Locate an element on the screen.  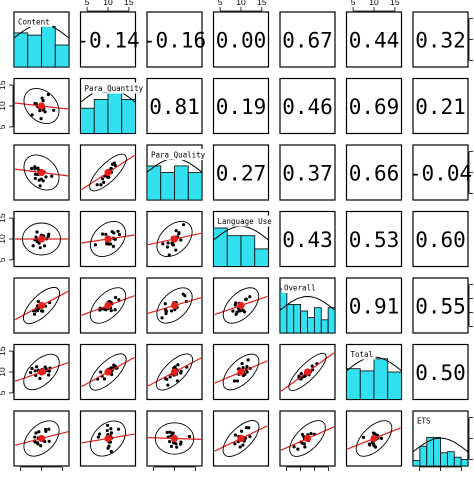
variable-label-4: Overall is located at coordinates (300, 288).